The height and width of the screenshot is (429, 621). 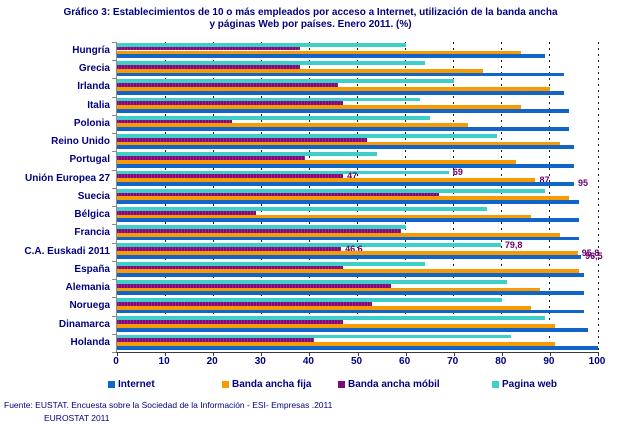 What do you see at coordinates (80, 142) in the screenshot?
I see `category-label: Reino Unido` at bounding box center [80, 142].